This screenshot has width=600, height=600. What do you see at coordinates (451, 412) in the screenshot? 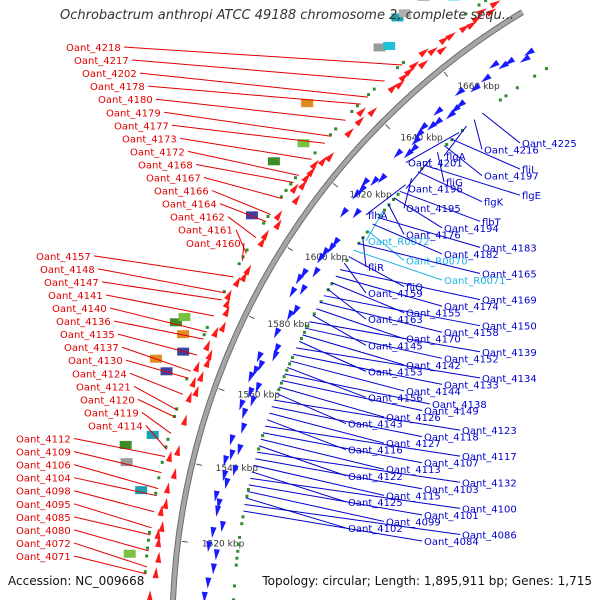
I see `right-gene-label: Oant_4149` at bounding box center [451, 412].